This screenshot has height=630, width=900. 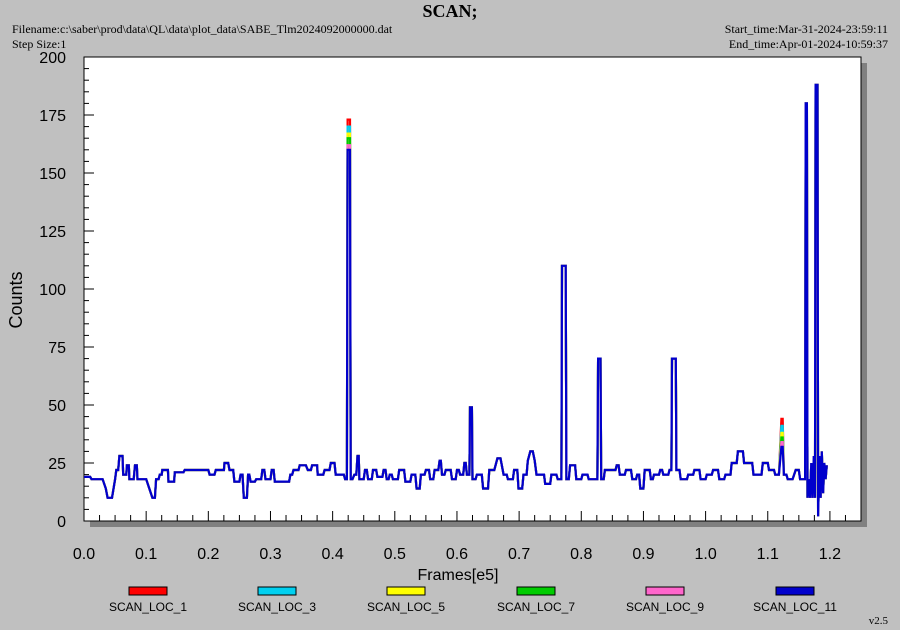 What do you see at coordinates (84, 554) in the screenshot?
I see `x-tick-label: 0.0` at bounding box center [84, 554].